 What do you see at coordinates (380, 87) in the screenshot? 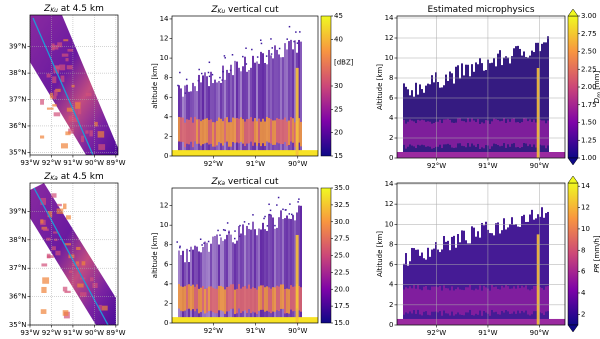
I see `y-axis-label: Altitude [km]` at bounding box center [380, 87].